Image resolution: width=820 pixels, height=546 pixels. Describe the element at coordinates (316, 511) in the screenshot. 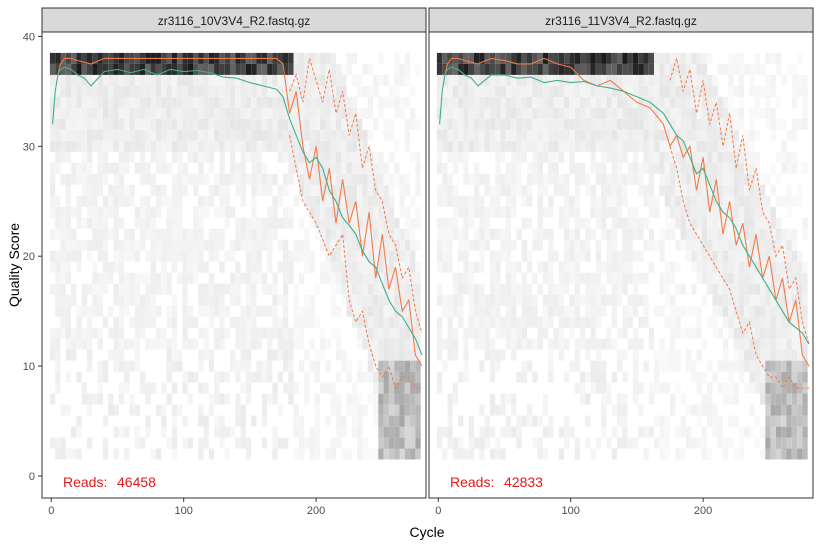

I see `x-tick-label: 200` at that location.